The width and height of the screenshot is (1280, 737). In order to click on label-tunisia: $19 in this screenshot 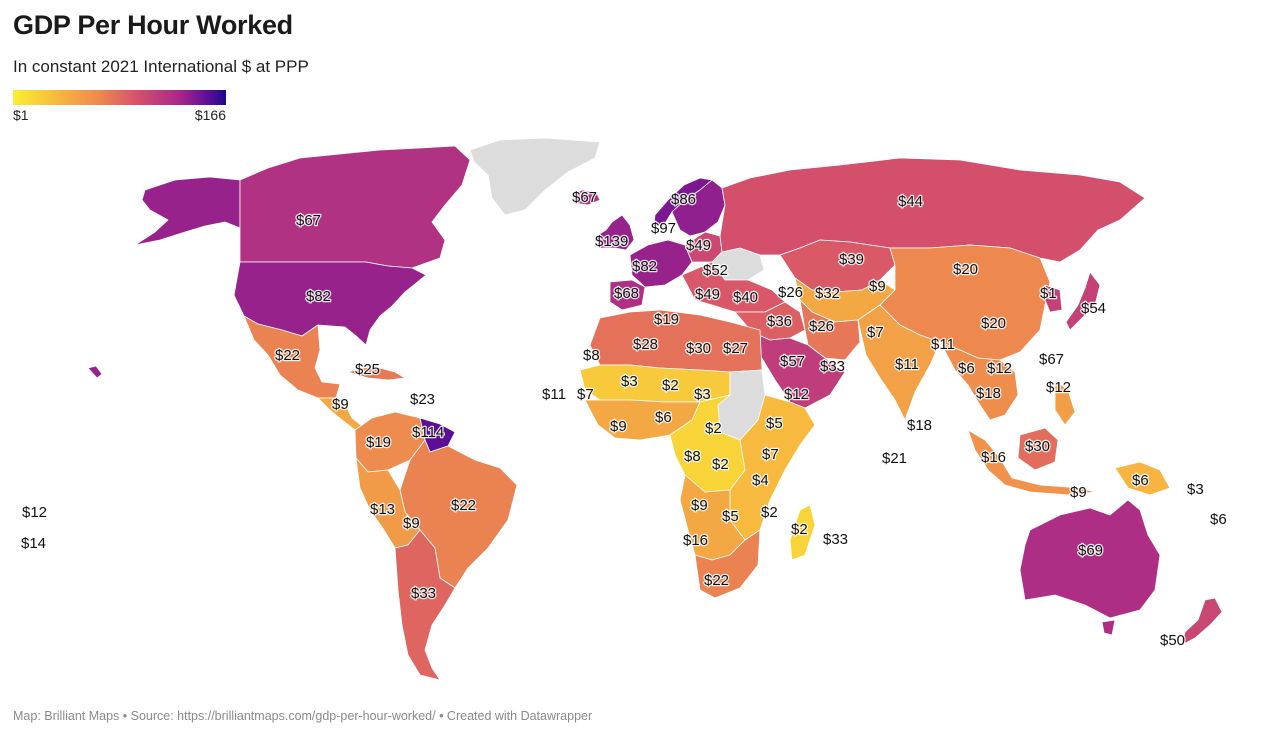, I will do `click(666, 319)`.